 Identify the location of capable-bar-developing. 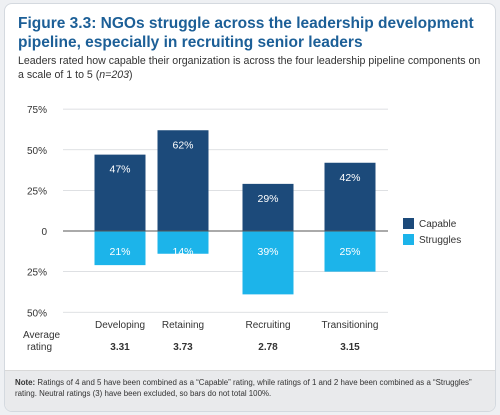
(120, 192).